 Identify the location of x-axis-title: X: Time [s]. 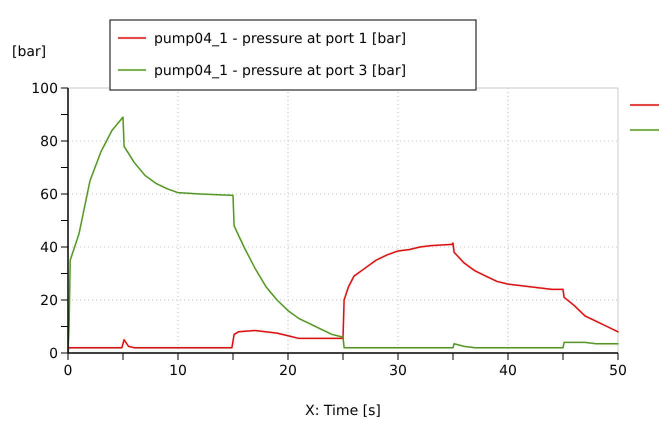
(343, 411).